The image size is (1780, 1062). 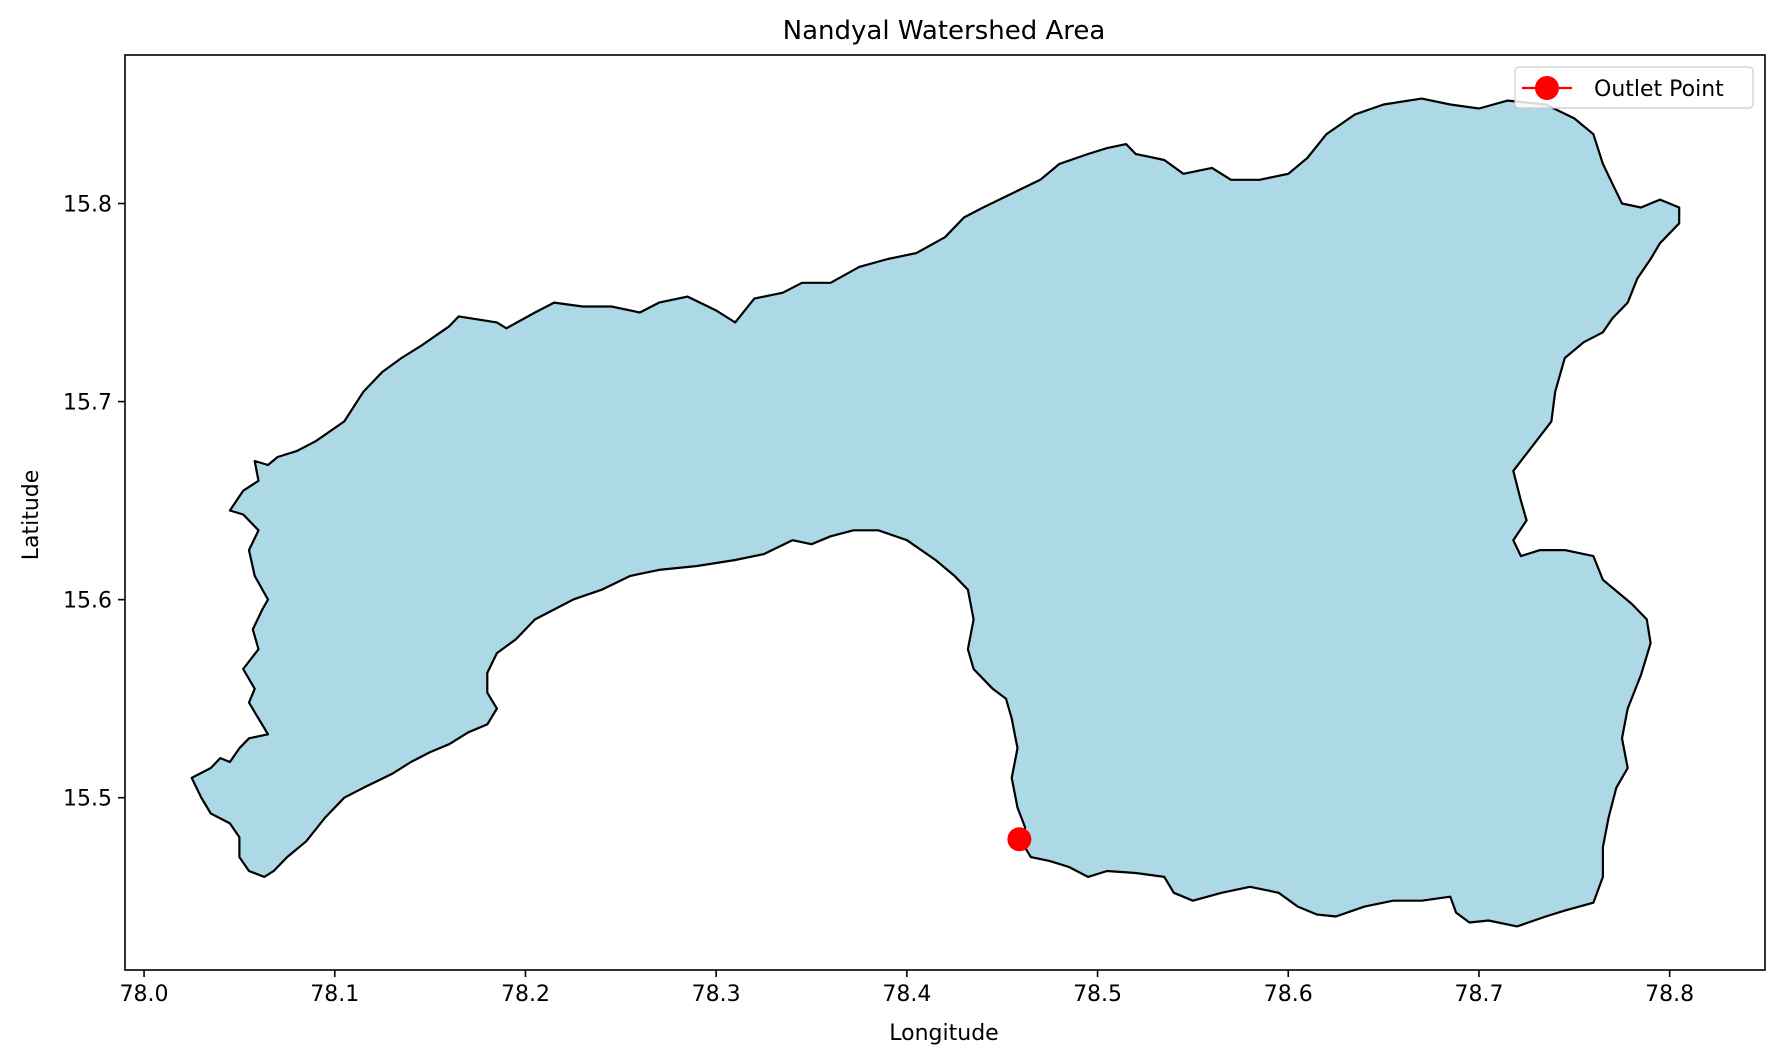 What do you see at coordinates (944, 31) in the screenshot?
I see `chart-title: Nandyal Watershed Area` at bounding box center [944, 31].